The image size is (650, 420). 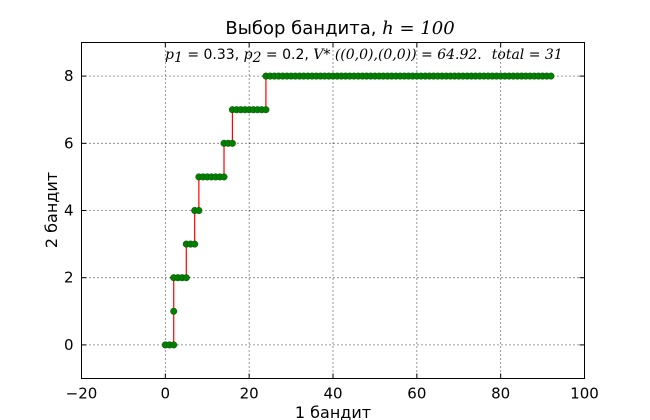 What do you see at coordinates (303, 28) in the screenshot?
I see `chart-title-text: Выбор бандита,` at bounding box center [303, 28].